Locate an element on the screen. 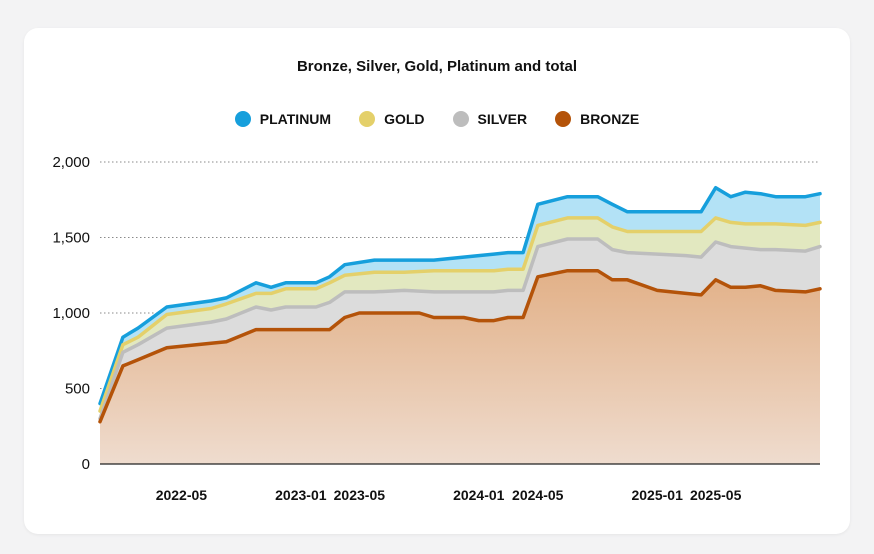 The image size is (874, 554). legend-item-platinum: PLATINUM is located at coordinates (283, 119).